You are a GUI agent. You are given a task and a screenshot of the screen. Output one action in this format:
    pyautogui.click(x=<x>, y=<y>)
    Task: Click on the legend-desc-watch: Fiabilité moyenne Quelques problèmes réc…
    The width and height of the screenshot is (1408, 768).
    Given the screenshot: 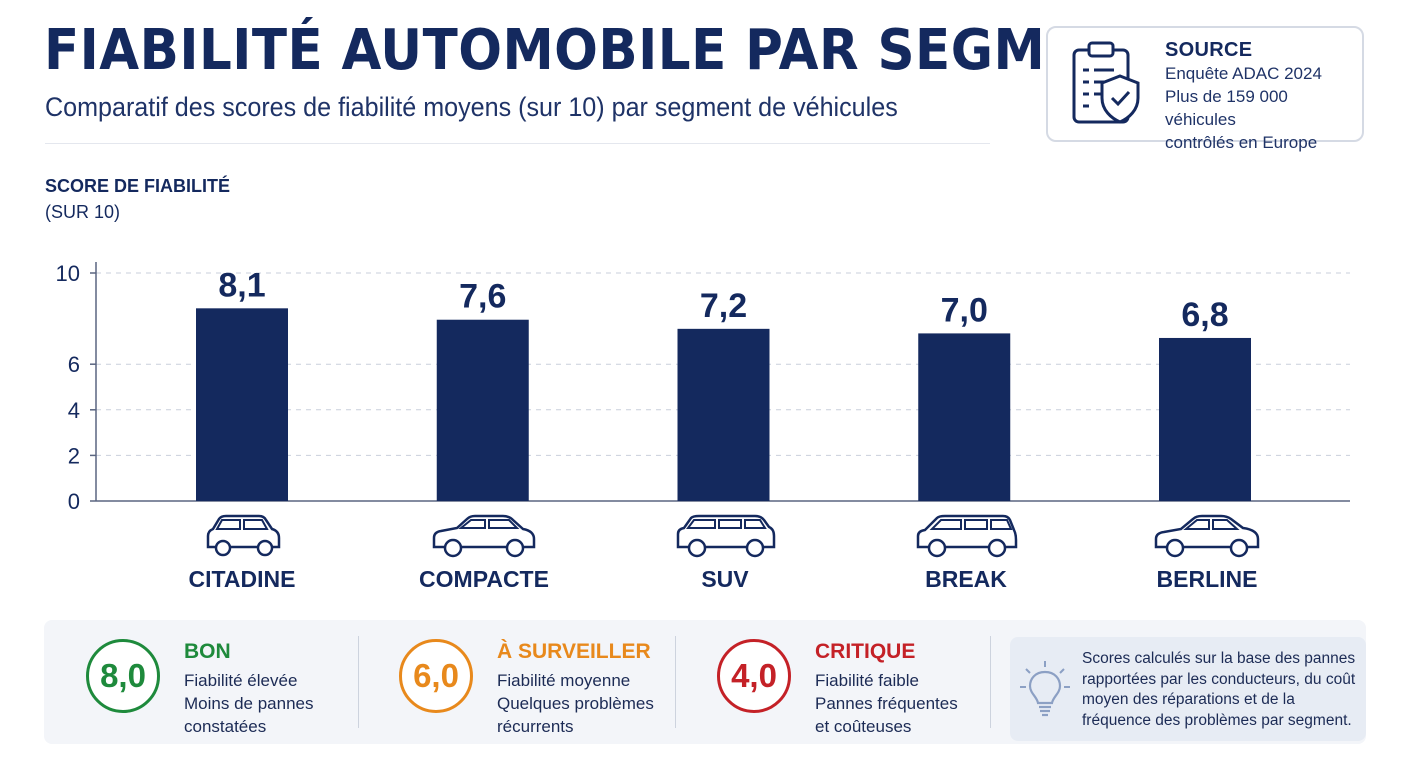 What is the action you would take?
    pyautogui.click(x=575, y=703)
    